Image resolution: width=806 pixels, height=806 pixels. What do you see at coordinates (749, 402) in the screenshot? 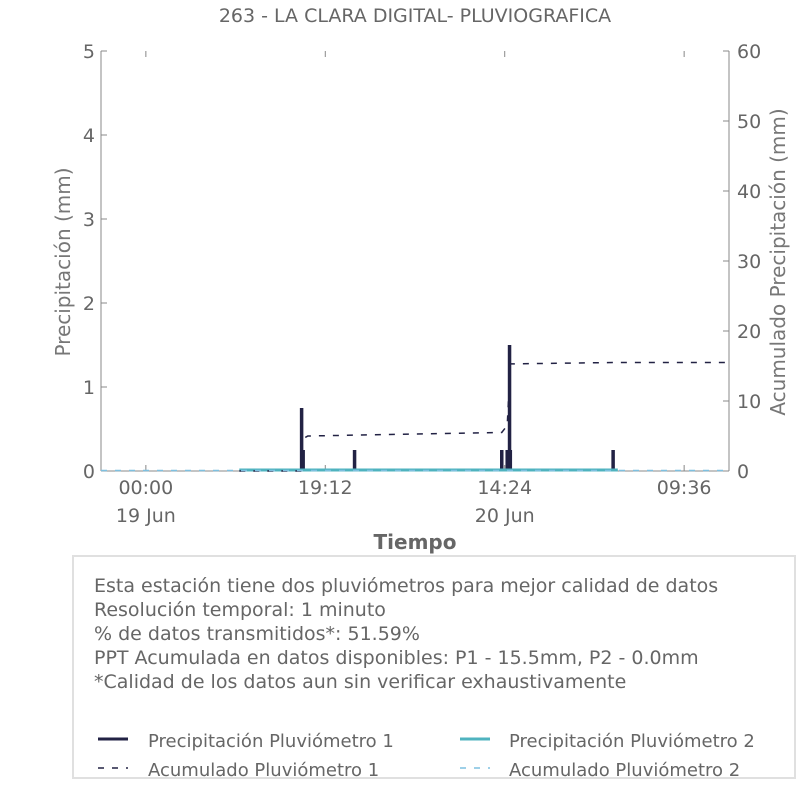
I see `y2-tick-label: 10` at bounding box center [749, 402].